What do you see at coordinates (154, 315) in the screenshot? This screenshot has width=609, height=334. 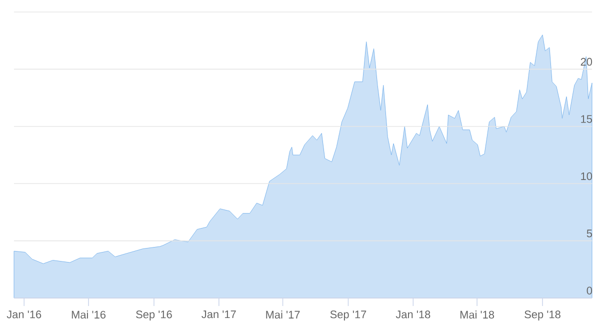 I see `x-tick-label: Sep '16` at bounding box center [154, 315].